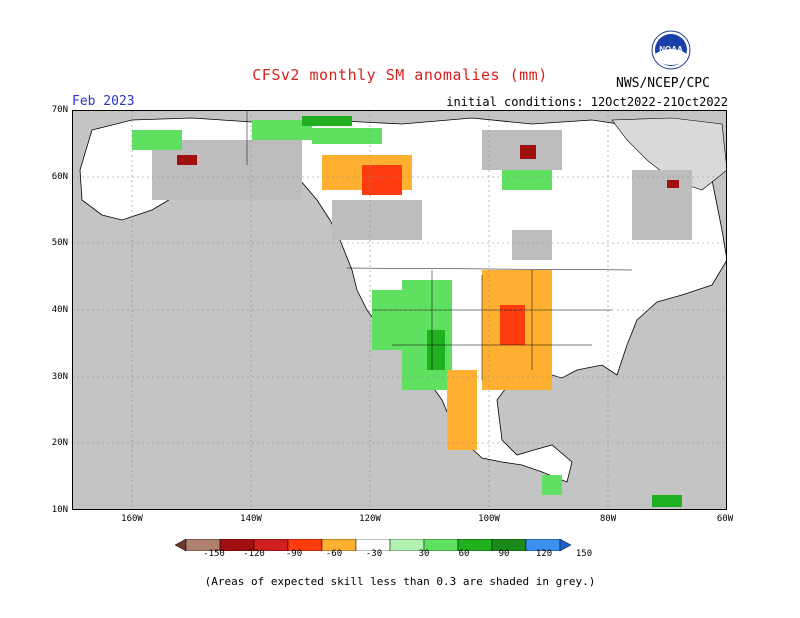  I want to click on colorbar-tick: 60, so click(464, 554).